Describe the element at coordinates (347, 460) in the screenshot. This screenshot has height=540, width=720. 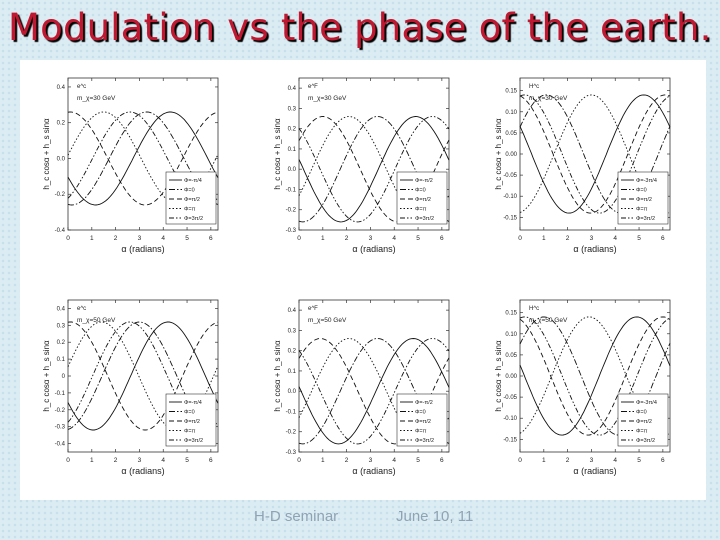
I see `x-tick-label: 2` at that location.